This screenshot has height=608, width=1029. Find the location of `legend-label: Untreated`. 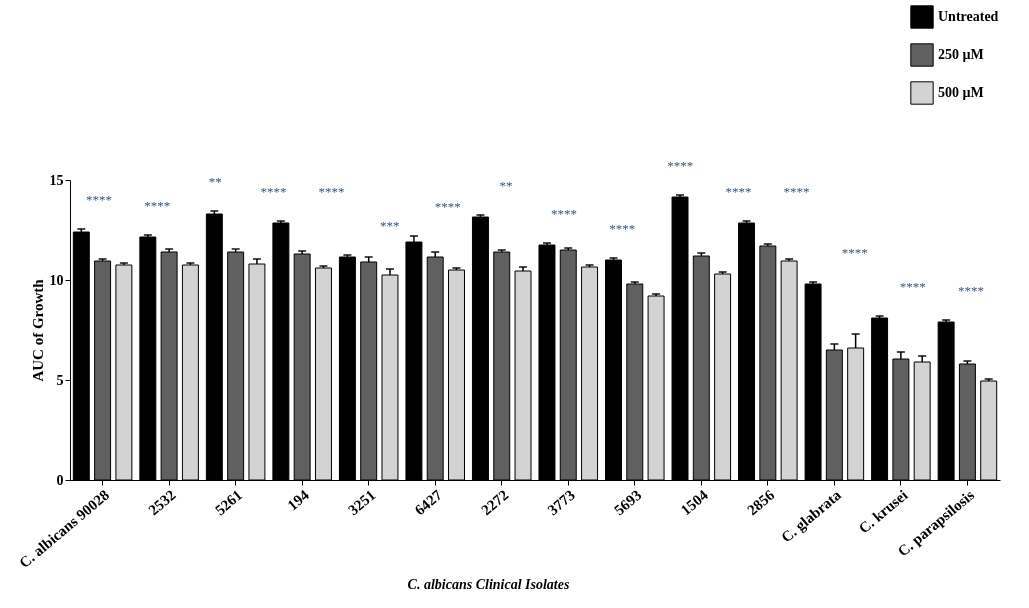

legend-label: Untreated is located at coordinates (968, 16).